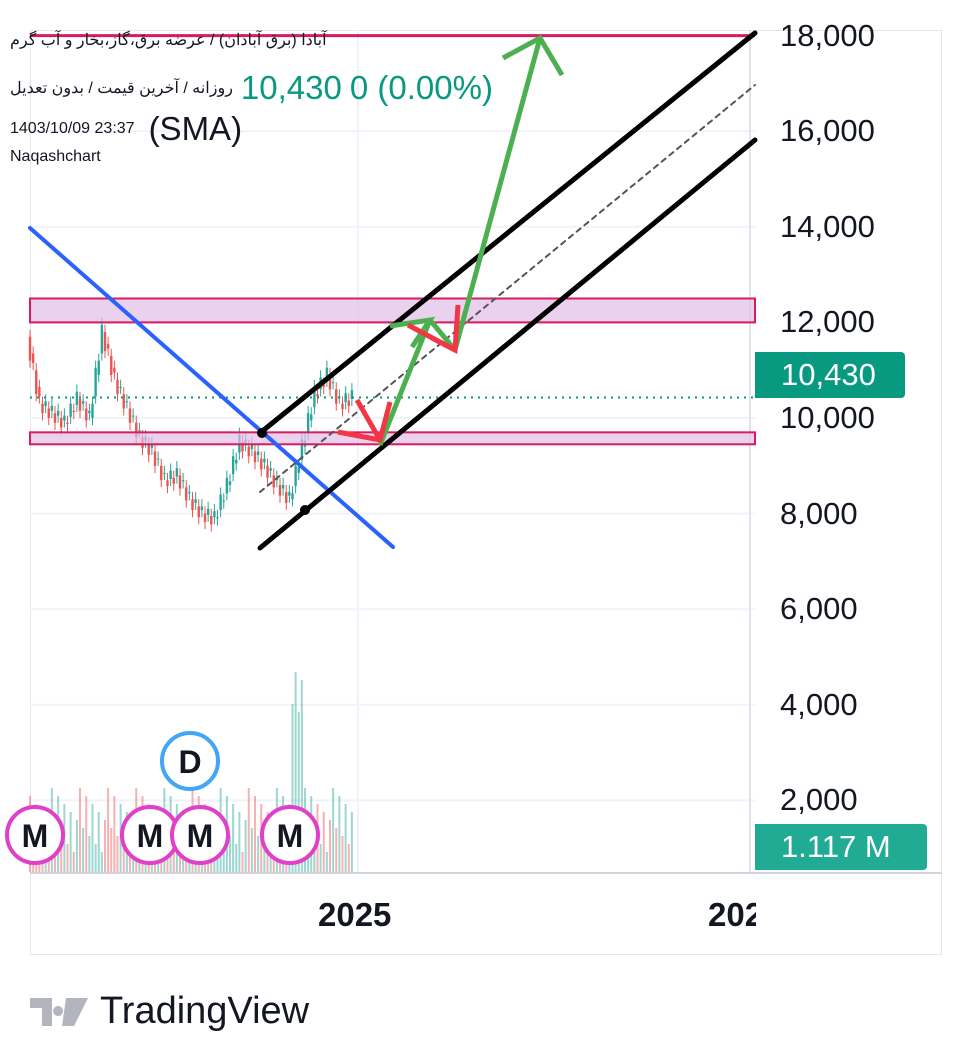  I want to click on arrow-down-icon, so click(445, 329).